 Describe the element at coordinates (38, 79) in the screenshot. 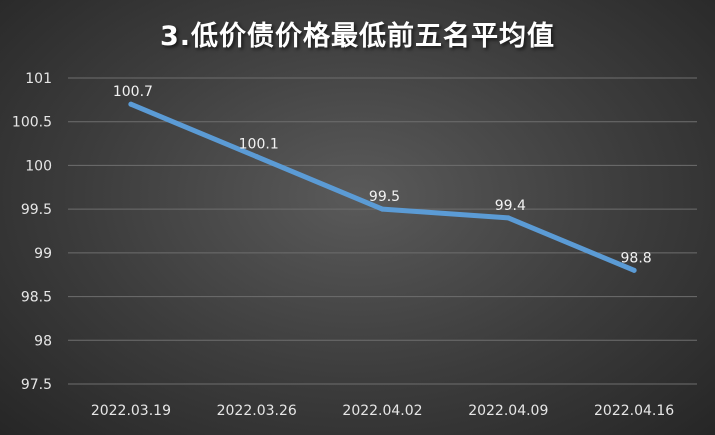

I see `y-tick-label: 101` at that location.